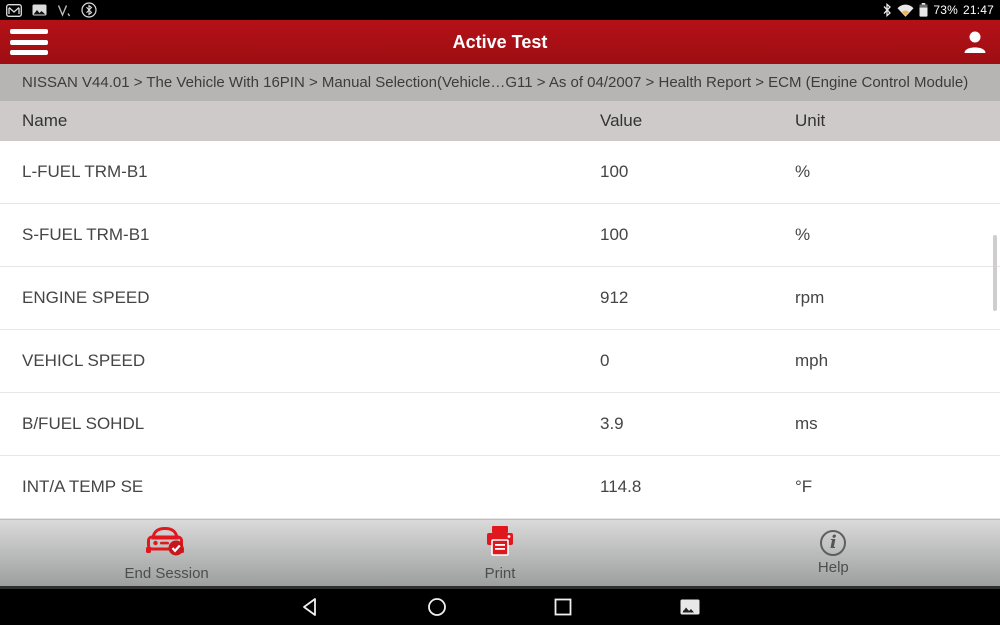  What do you see at coordinates (975, 42) in the screenshot?
I see `user-profile-icon` at bounding box center [975, 42].